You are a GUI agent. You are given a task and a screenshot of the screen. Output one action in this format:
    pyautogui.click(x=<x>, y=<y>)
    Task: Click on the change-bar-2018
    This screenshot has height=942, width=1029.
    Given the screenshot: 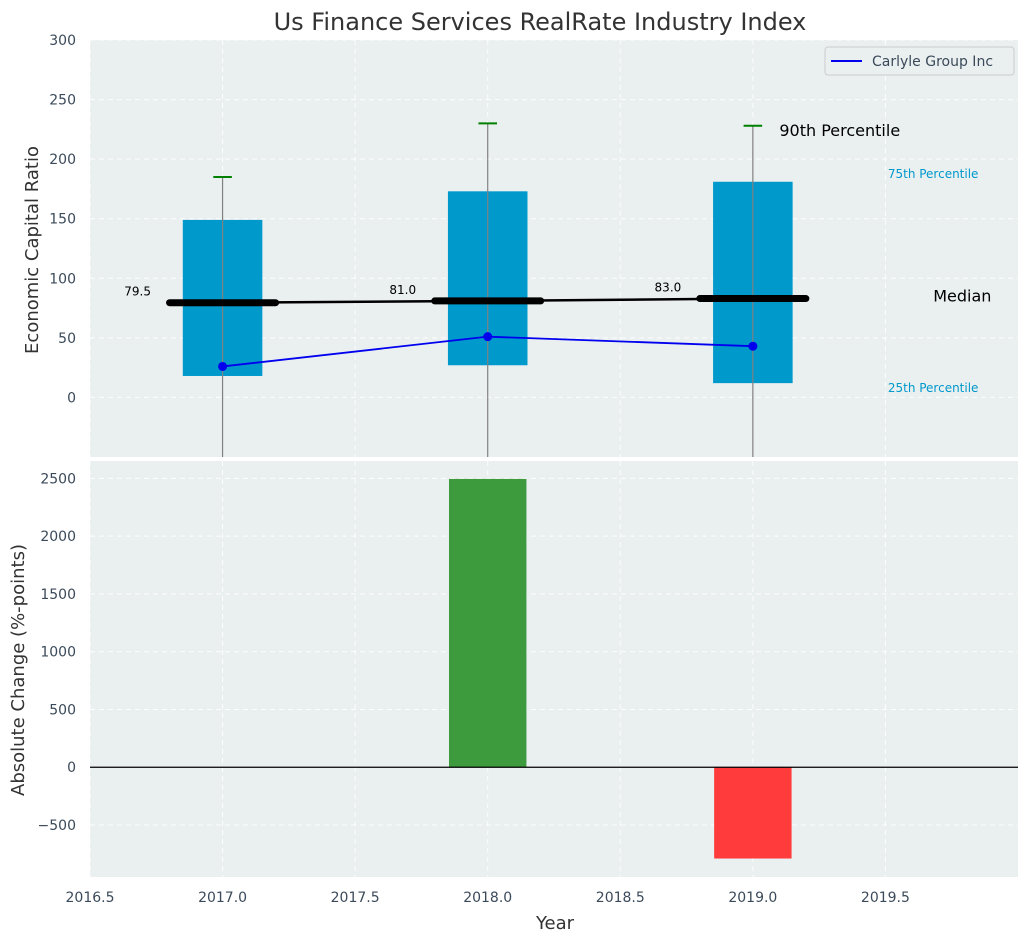 What is the action you would take?
    pyautogui.click(x=488, y=623)
    